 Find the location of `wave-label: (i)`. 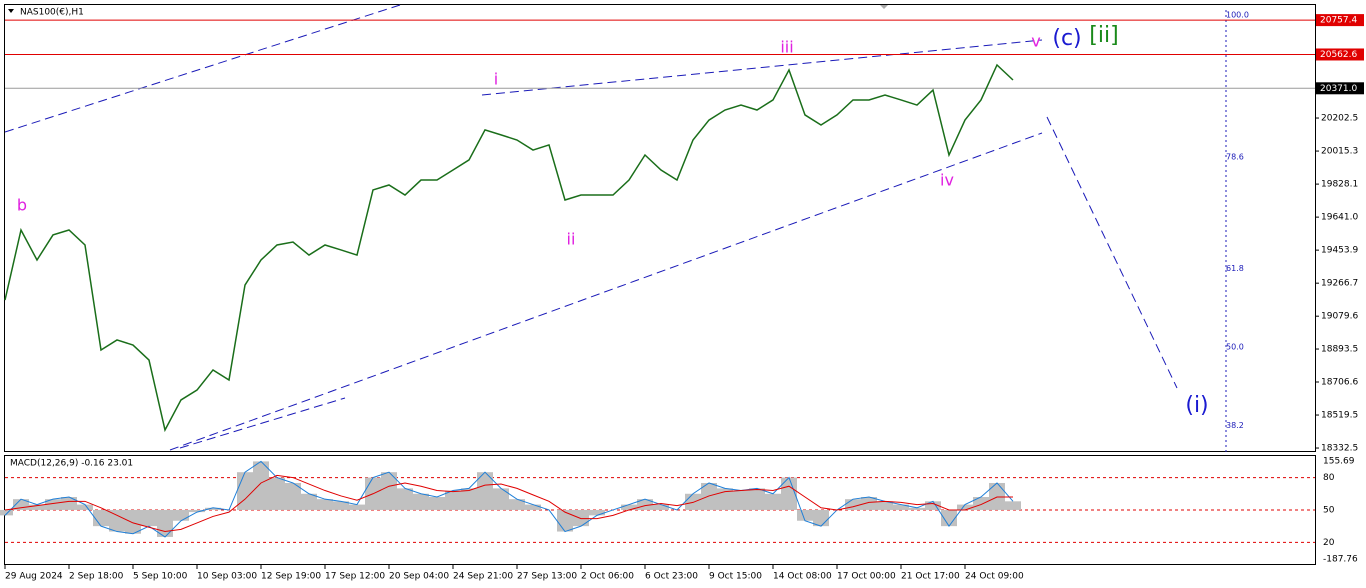

wave-label: (i) is located at coordinates (1196, 405).